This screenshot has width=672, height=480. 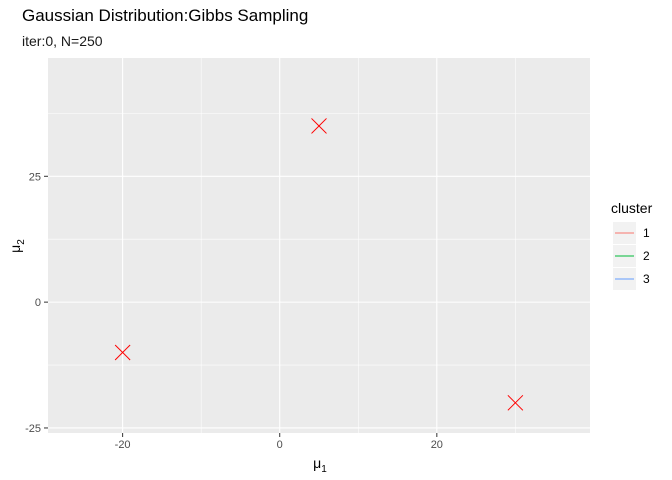 I want to click on x-axis-title: μ1, so click(x=320, y=465).